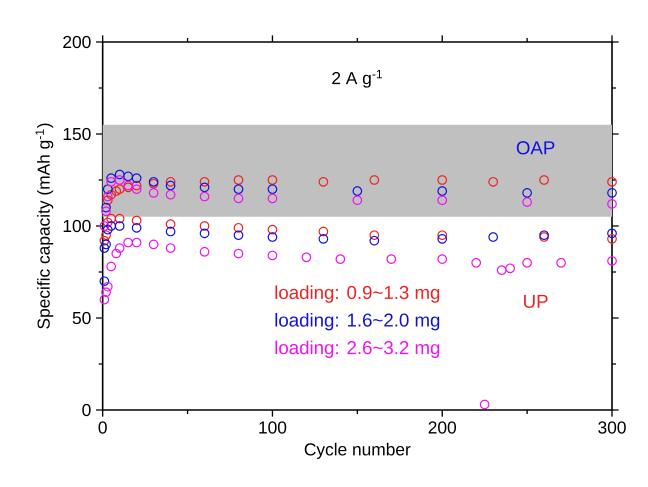 This screenshot has width=648, height=487. Describe the element at coordinates (357, 321) in the screenshot. I see `text: loading: 1.6~2.0 mg` at that location.